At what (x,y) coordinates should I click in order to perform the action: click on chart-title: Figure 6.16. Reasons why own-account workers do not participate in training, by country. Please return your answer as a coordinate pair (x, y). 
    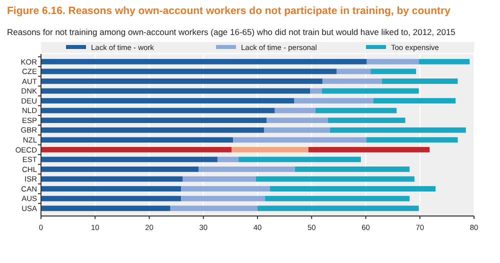
    Looking at the image, I should click on (229, 11).